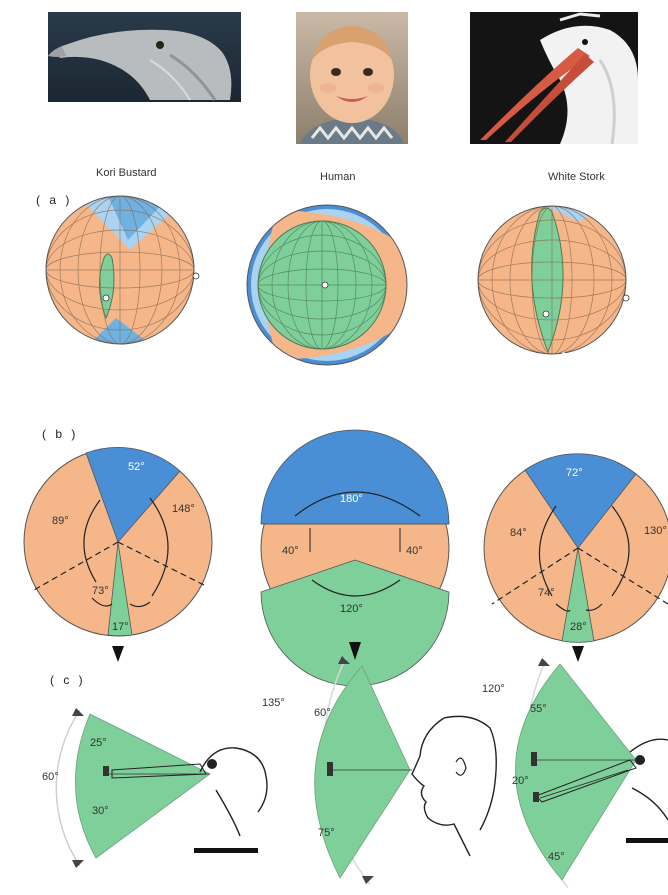 The image size is (668, 895). Describe the element at coordinates (136, 467) in the screenshot. I see `angle-blind-kori: 52°` at that location.